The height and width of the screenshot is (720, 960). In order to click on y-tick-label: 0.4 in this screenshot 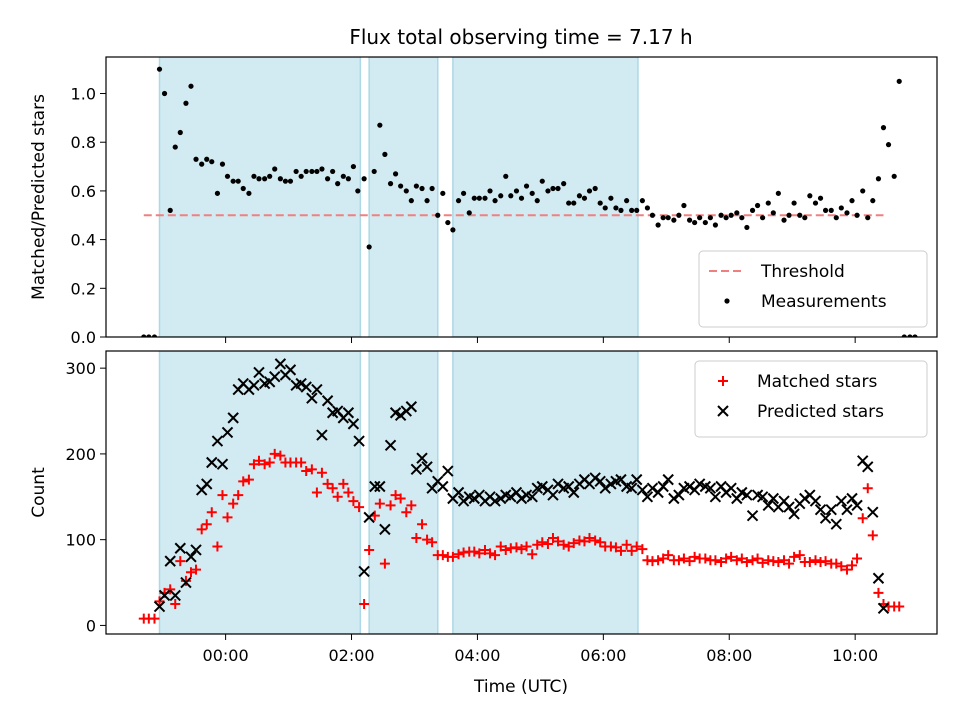, I will do `click(83, 240)`.